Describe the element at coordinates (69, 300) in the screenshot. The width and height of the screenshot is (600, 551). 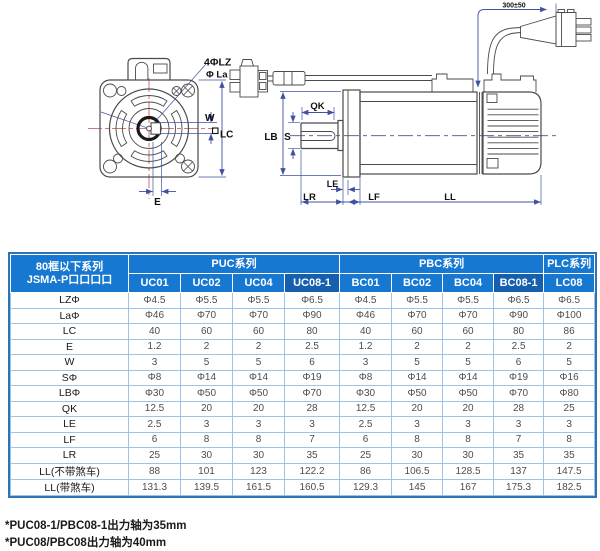
I see `row-label: LZΦ` at that location.